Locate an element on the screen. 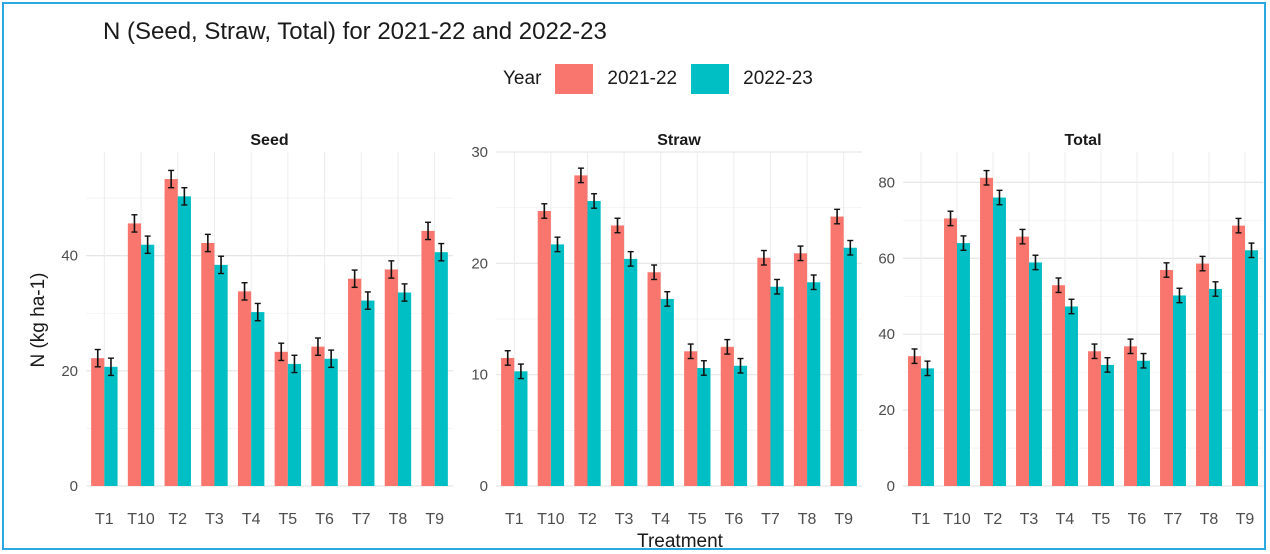  legend-label-2021-22: 2021-22 is located at coordinates (642, 78).